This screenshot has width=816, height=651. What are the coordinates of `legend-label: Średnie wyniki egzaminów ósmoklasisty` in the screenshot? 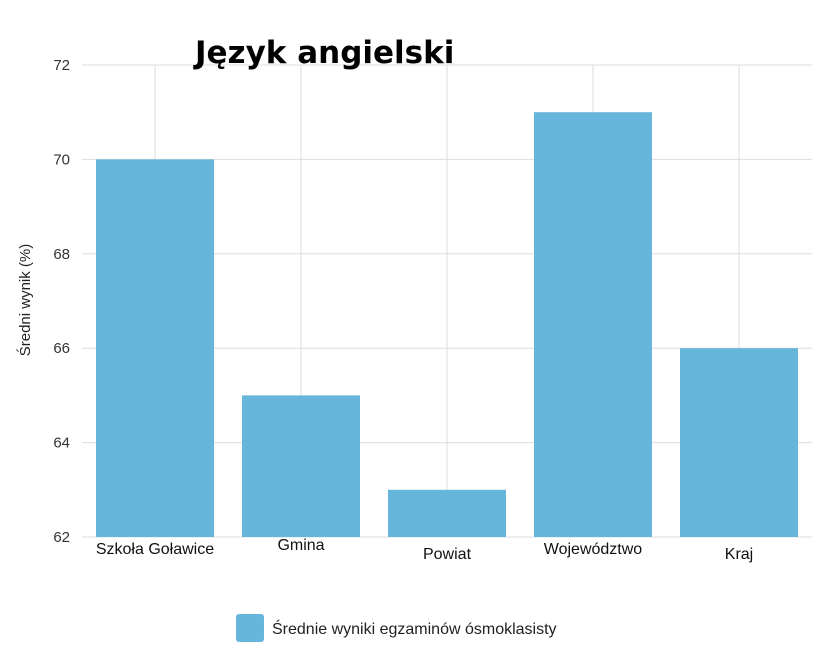 It's located at (414, 628).